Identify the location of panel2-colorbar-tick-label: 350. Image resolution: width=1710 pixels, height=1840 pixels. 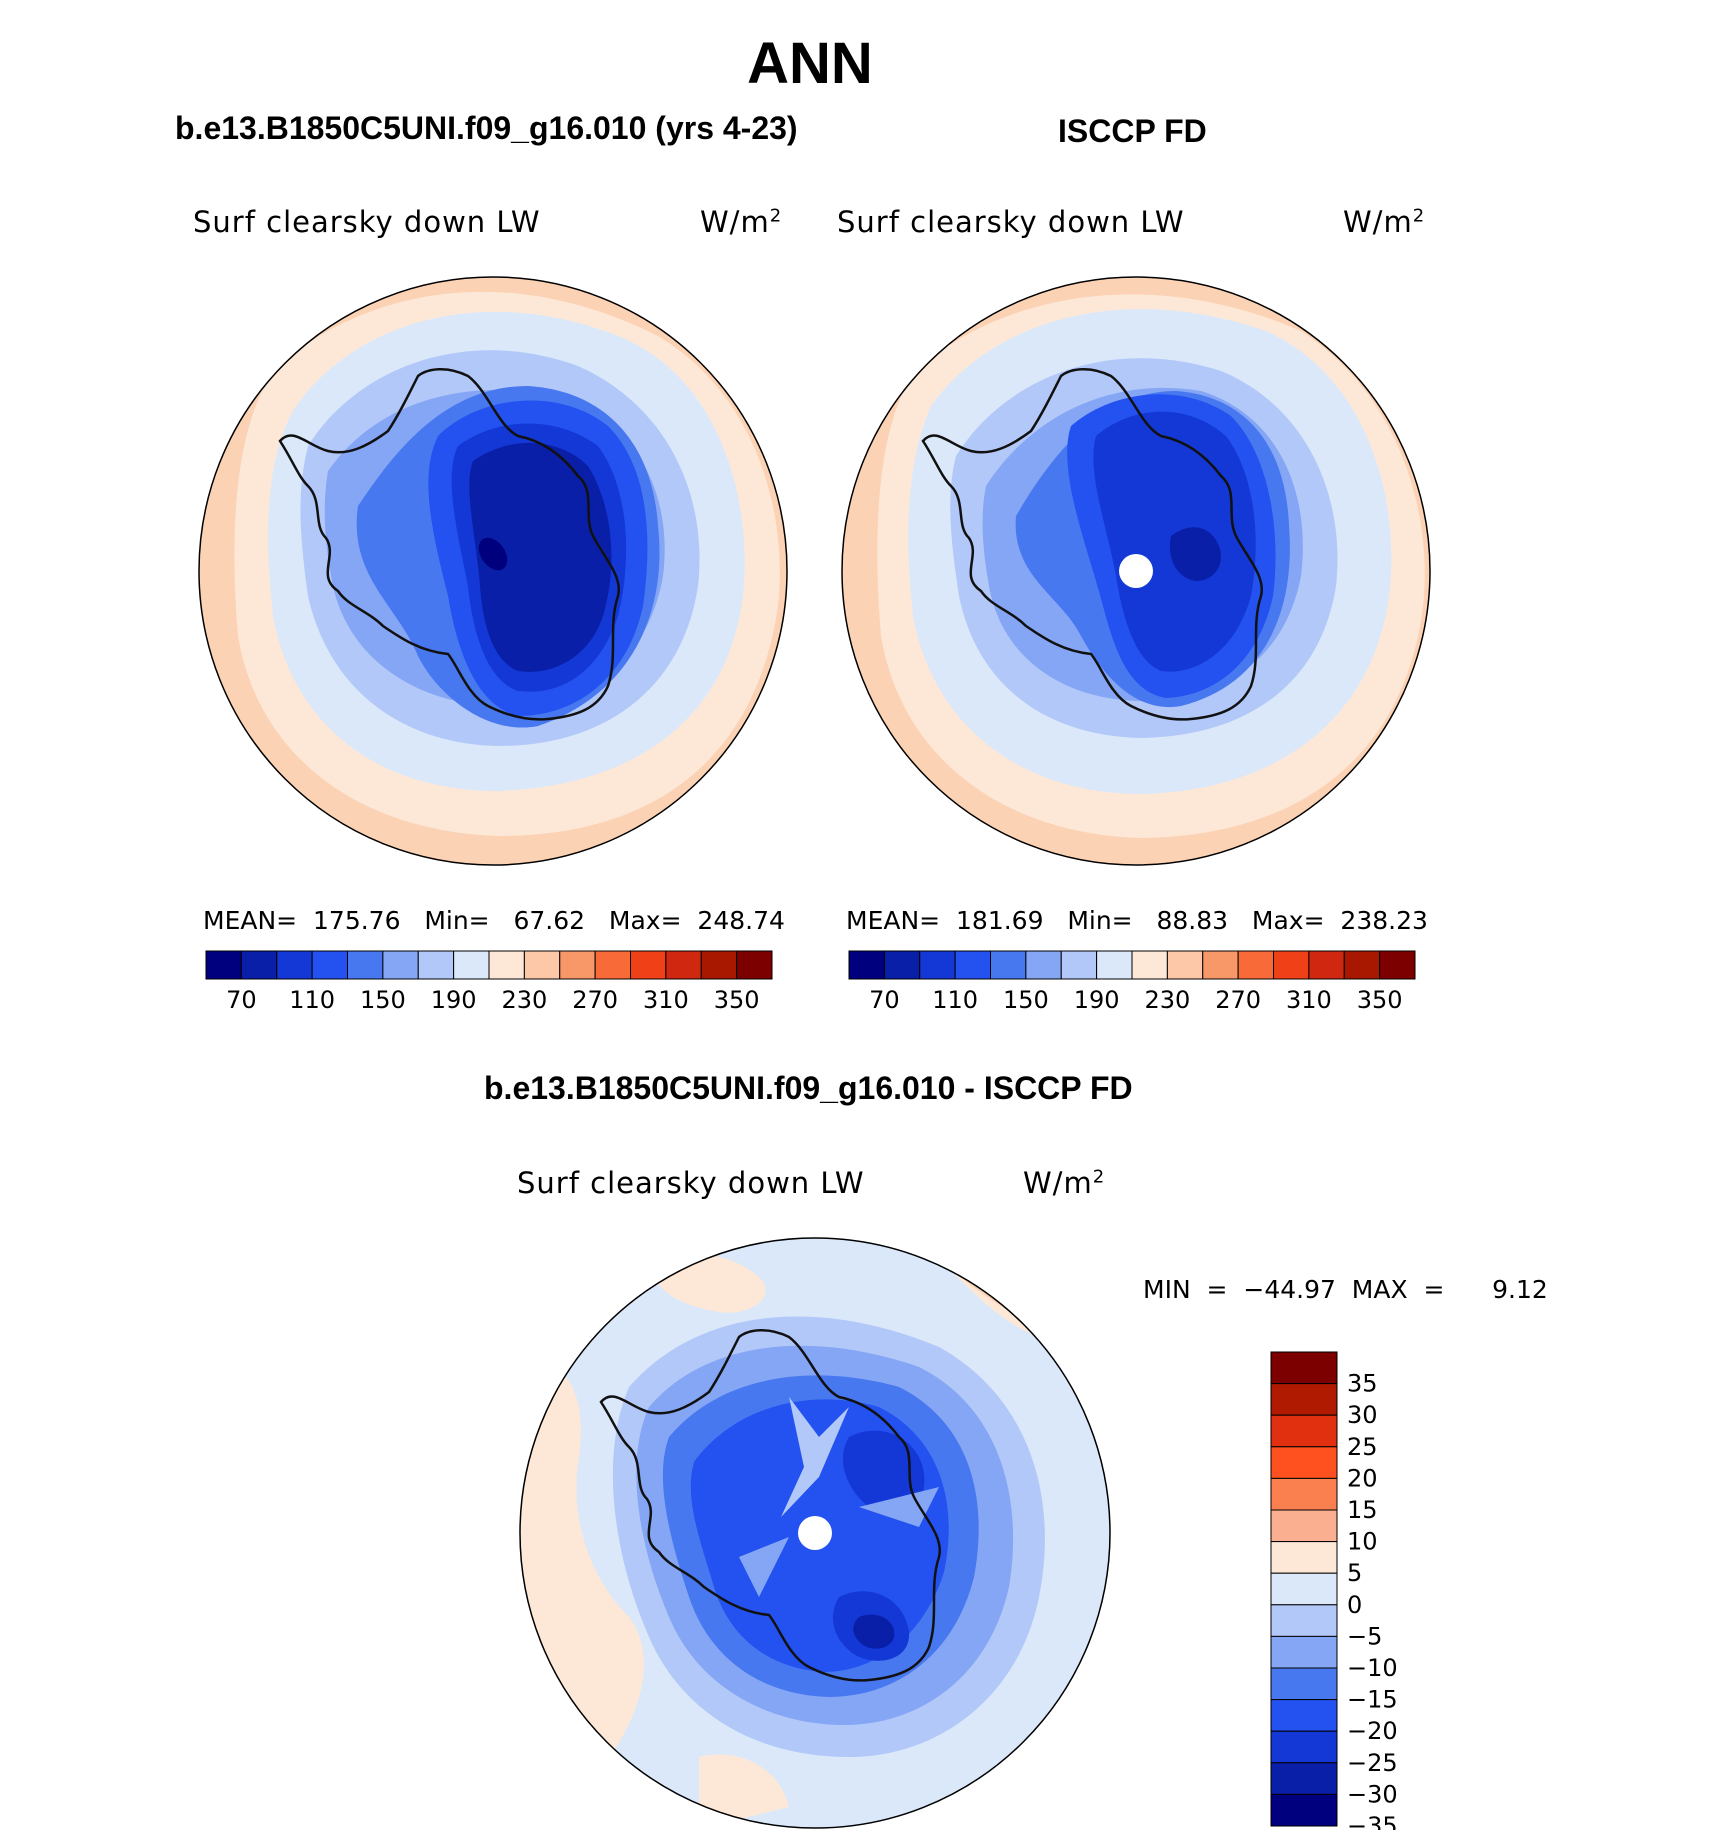
(1380, 1000).